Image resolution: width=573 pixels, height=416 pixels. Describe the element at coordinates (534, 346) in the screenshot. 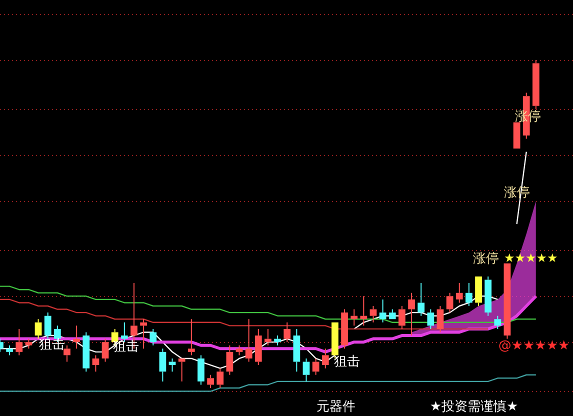

I see `annotation: @★★★★★` at that location.